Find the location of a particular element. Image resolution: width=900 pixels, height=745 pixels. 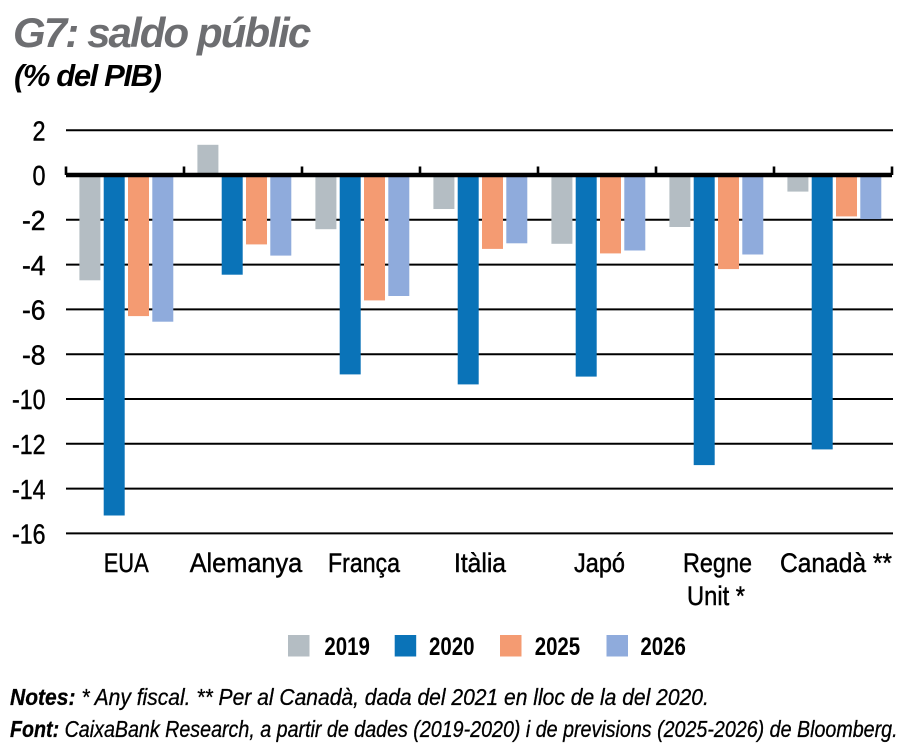

svg-text: 0 is located at coordinates (39, 175).